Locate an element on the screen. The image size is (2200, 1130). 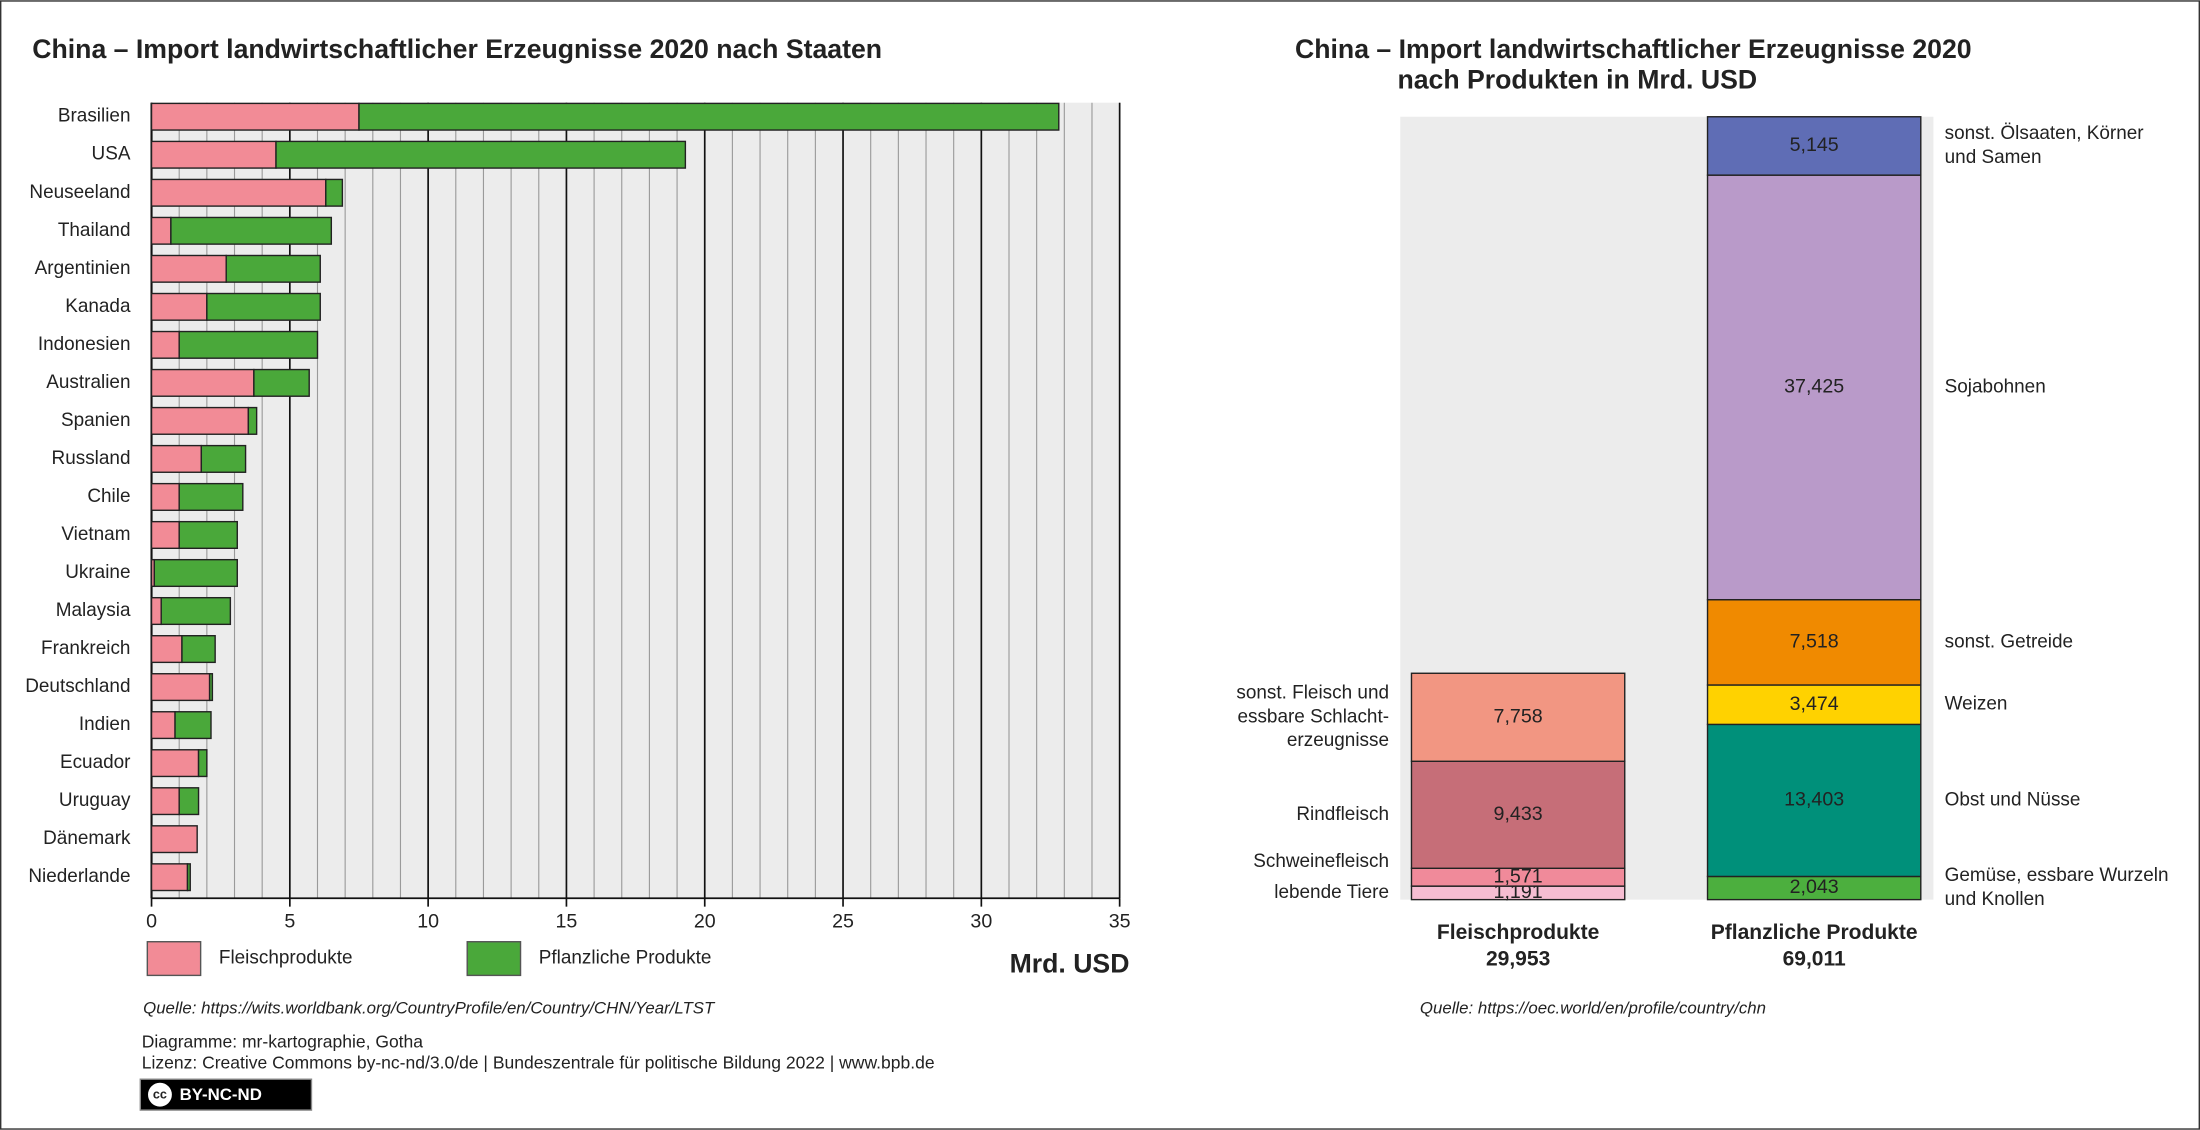
total-label: 29,953 is located at coordinates (1518, 959).